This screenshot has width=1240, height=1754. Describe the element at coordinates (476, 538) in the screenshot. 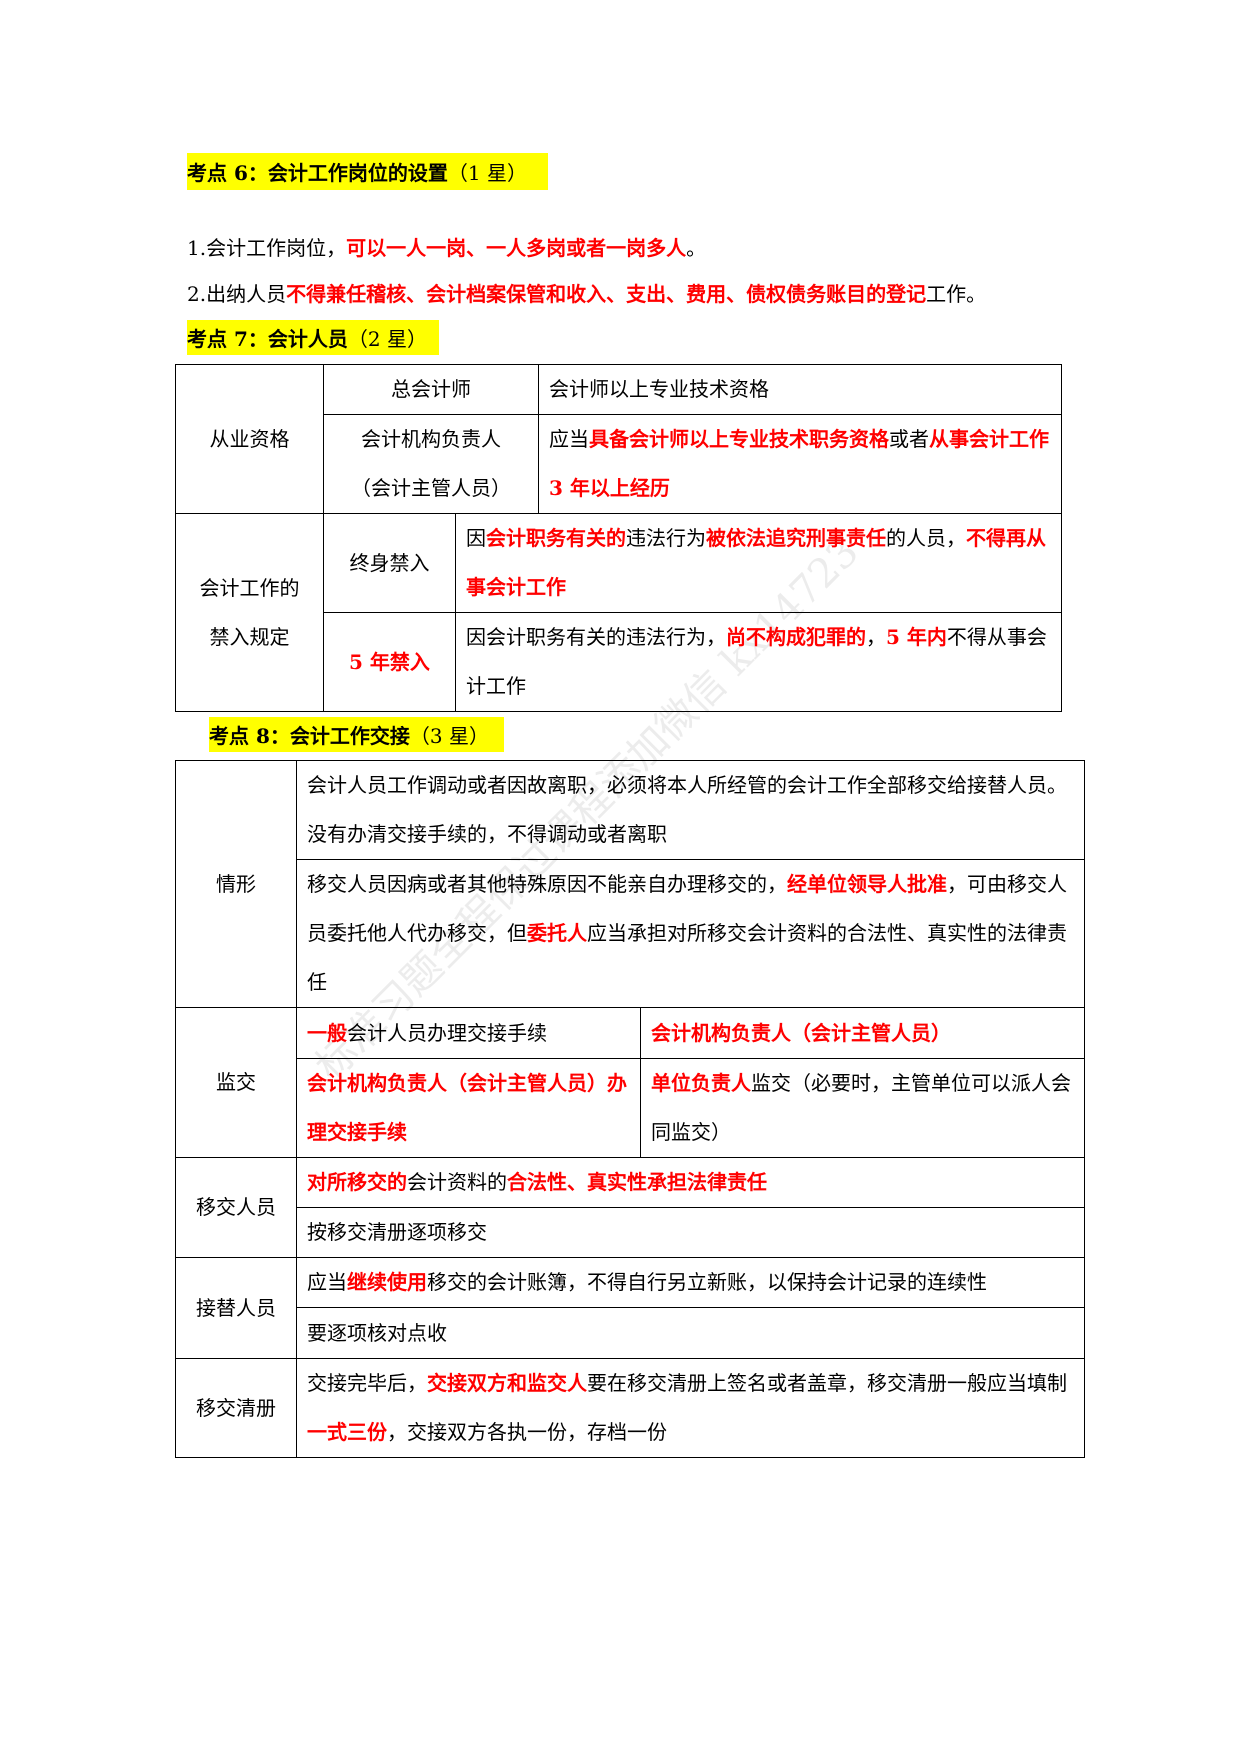

I see `text-segment: 因` at that location.